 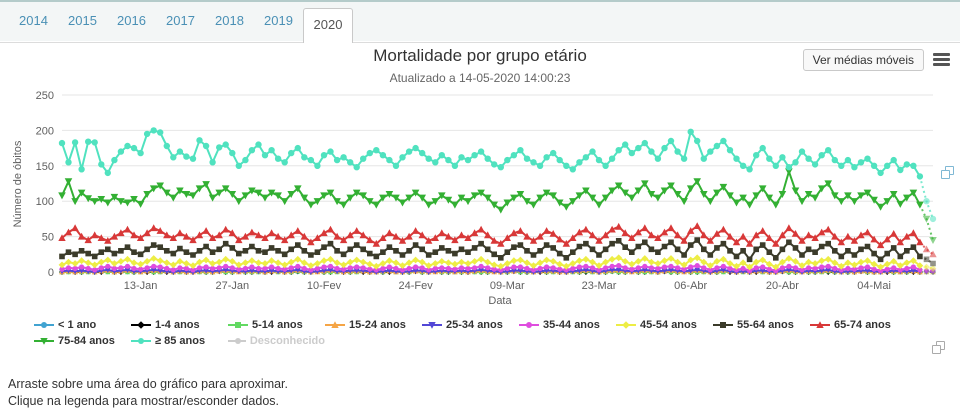 What do you see at coordinates (668, 324) in the screenshot?
I see `legend-label: 45-54 anos` at bounding box center [668, 324].